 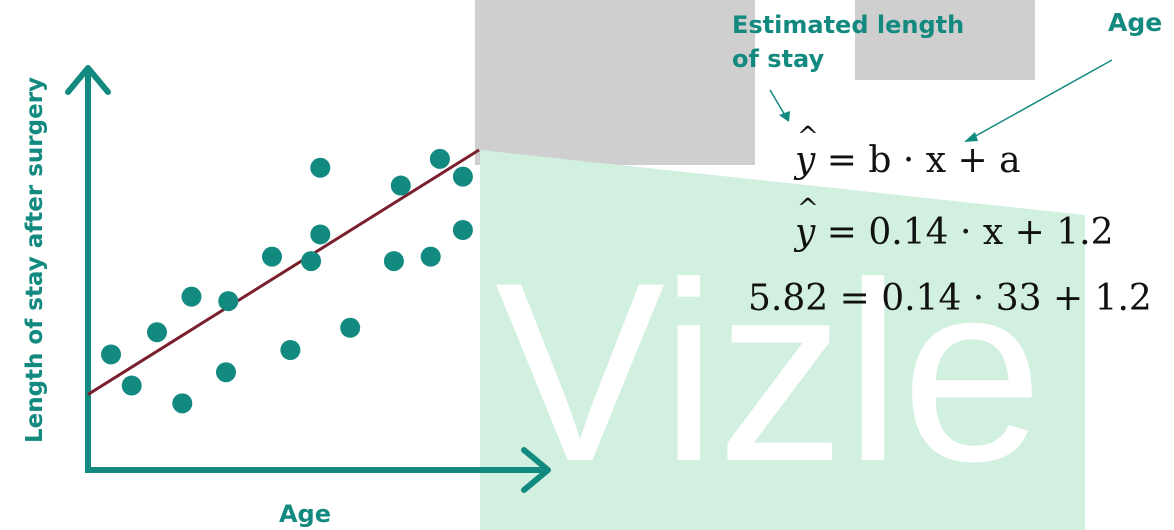 I want to click on estimated-arrow-icon, so click(x=784, y=116).